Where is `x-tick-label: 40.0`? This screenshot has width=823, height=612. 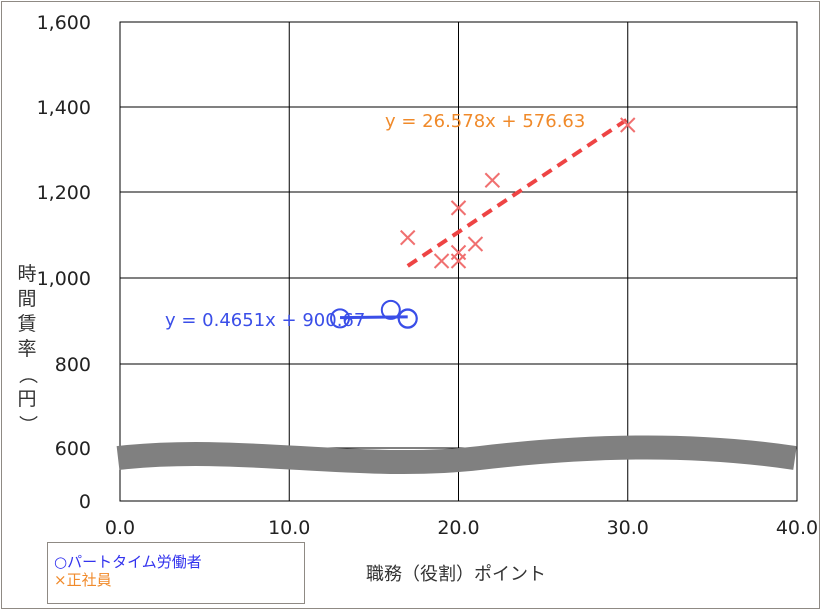
x-tick-label: 40.0 is located at coordinates (797, 528).